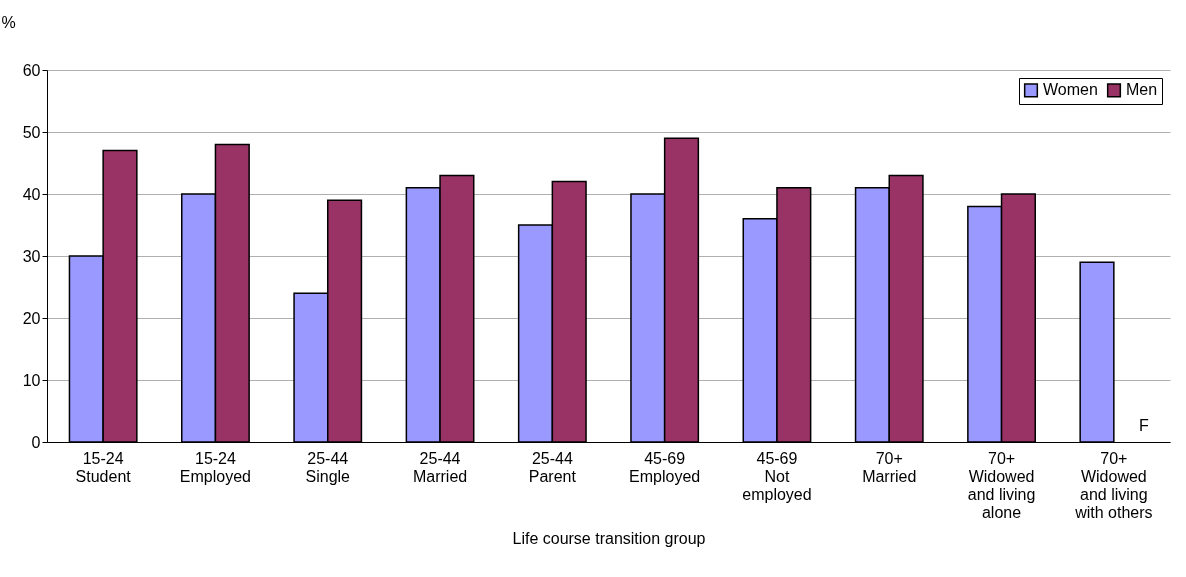 Image resolution: width=1186 pixels, height=577 pixels. I want to click on y-tick-label: 40, so click(31, 194).